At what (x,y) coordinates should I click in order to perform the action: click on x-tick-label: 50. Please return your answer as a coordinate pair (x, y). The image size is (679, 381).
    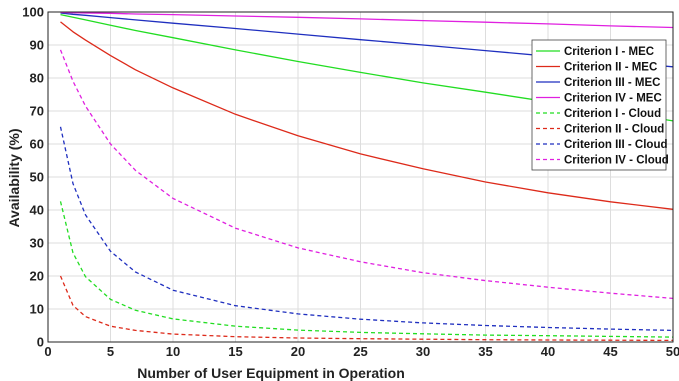
    Looking at the image, I should click on (672, 351).